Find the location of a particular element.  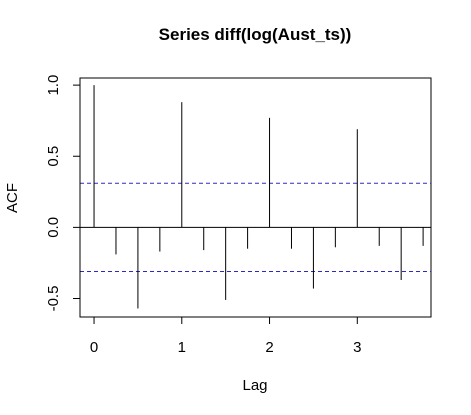

x-tick-label-2: 2 is located at coordinates (269, 347).